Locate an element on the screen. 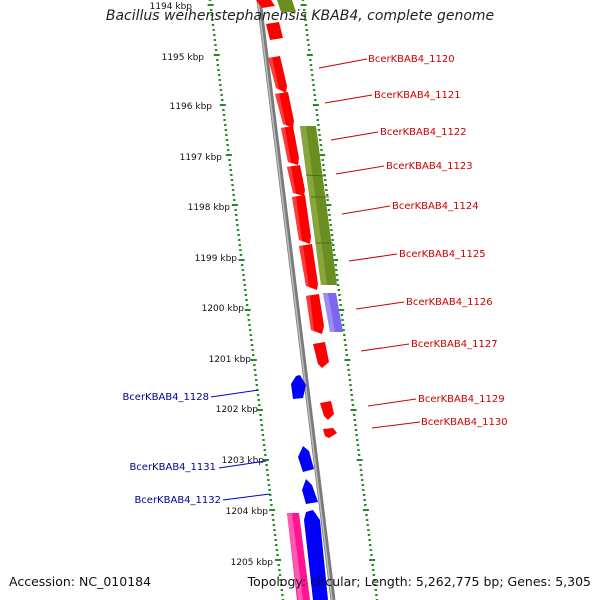  ruler-ticks-right is located at coordinates (339, 300).